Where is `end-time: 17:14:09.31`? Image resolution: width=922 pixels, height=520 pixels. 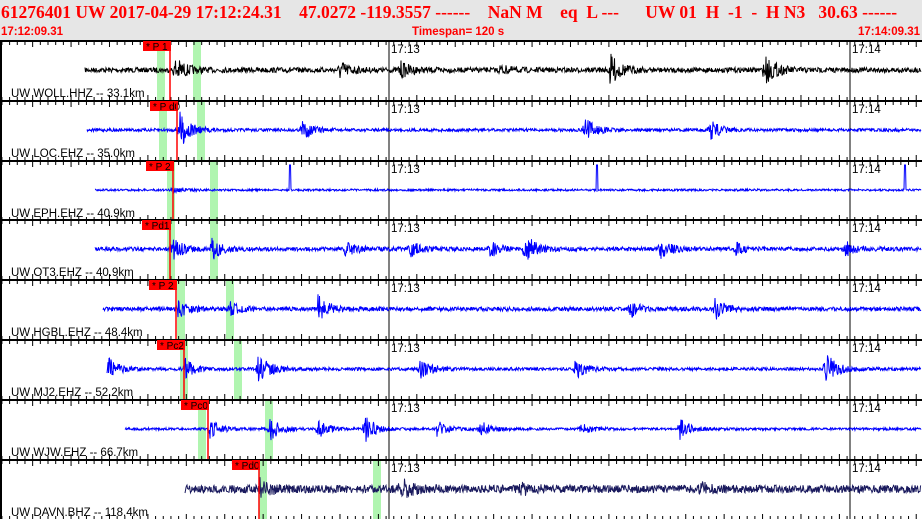 end-time: 17:14:09.31 is located at coordinates (888, 32).